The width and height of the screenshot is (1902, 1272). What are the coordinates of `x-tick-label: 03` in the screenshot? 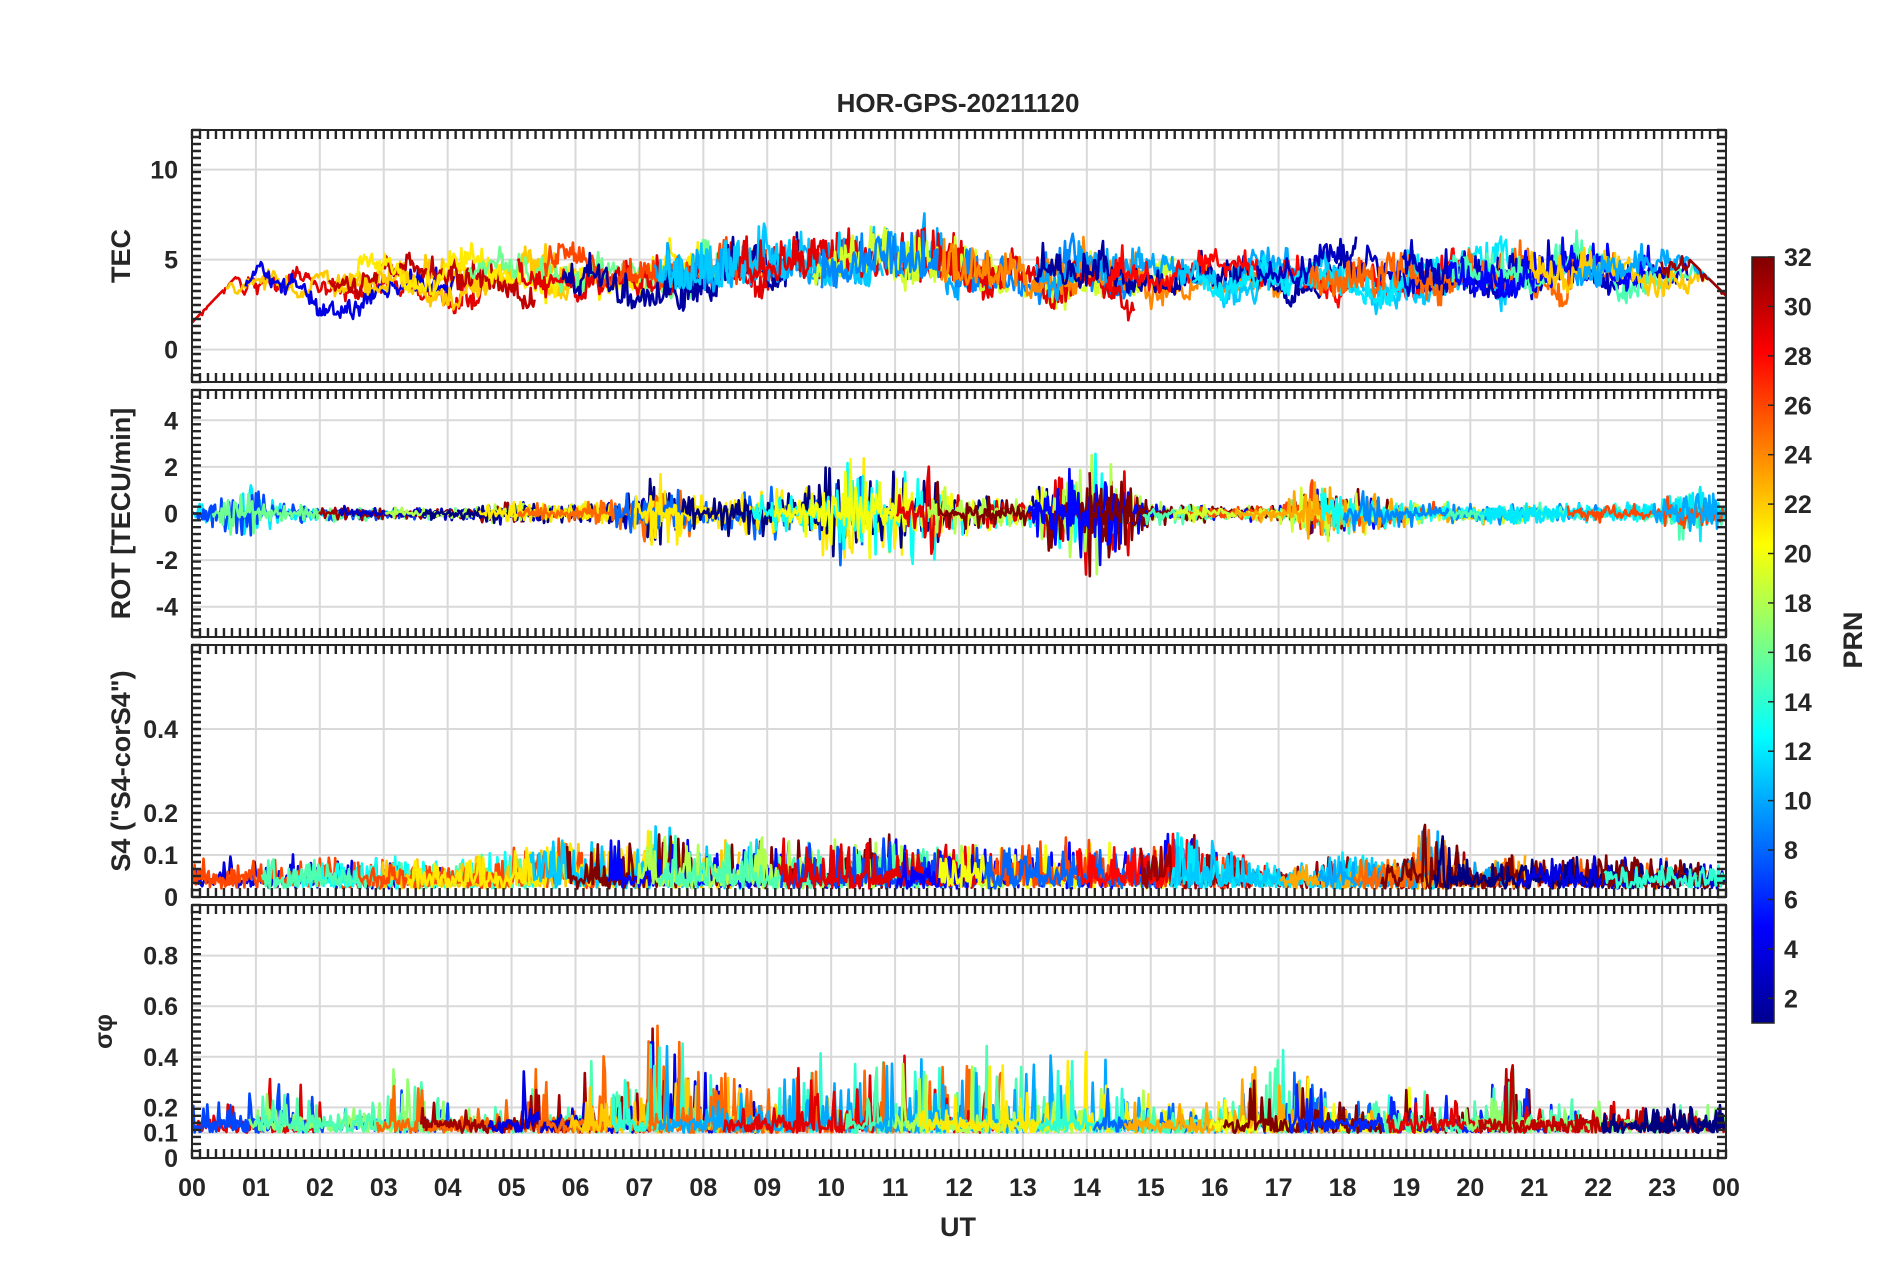 It's located at (384, 1188).